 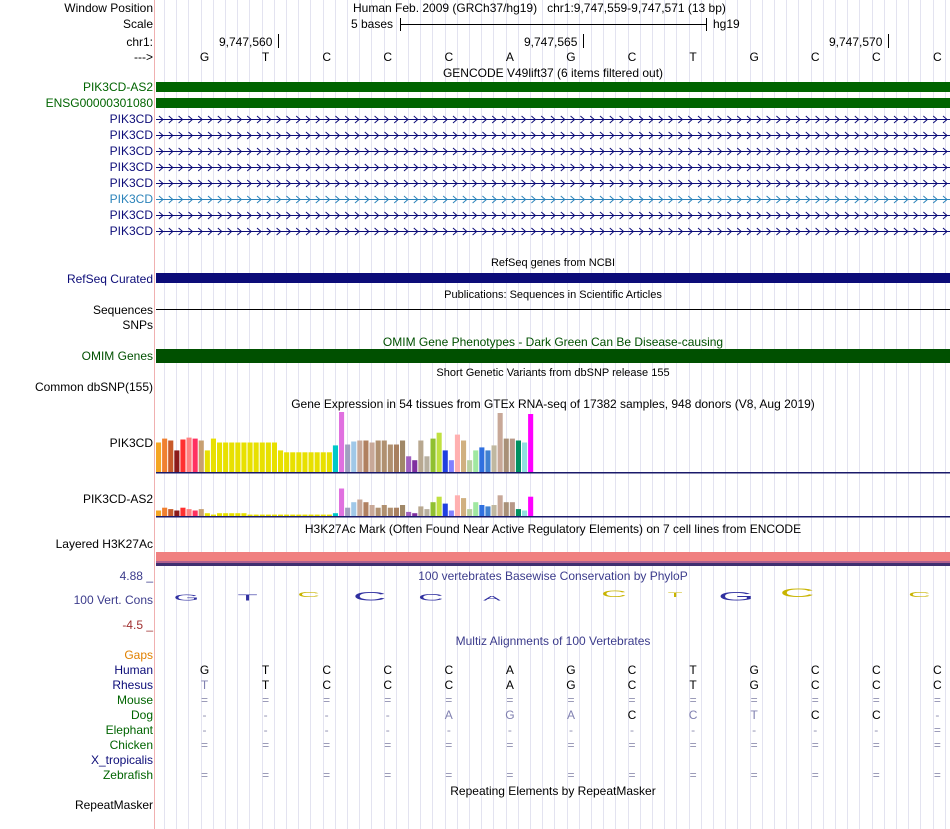 What do you see at coordinates (138, 655) in the screenshot?
I see `gaps-label: Gaps` at bounding box center [138, 655].